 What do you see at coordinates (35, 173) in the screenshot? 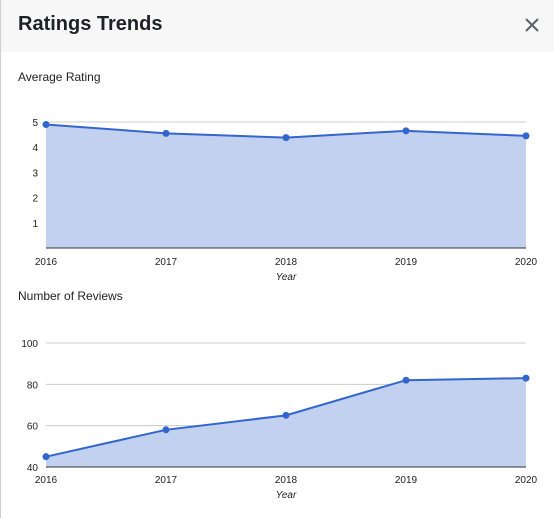
I see `y-tick-label: 3` at bounding box center [35, 173].